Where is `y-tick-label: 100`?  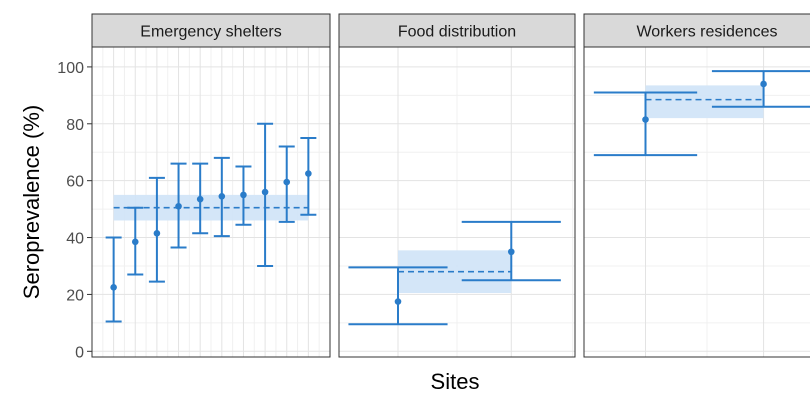
y-tick-label: 100 is located at coordinates (70, 68).